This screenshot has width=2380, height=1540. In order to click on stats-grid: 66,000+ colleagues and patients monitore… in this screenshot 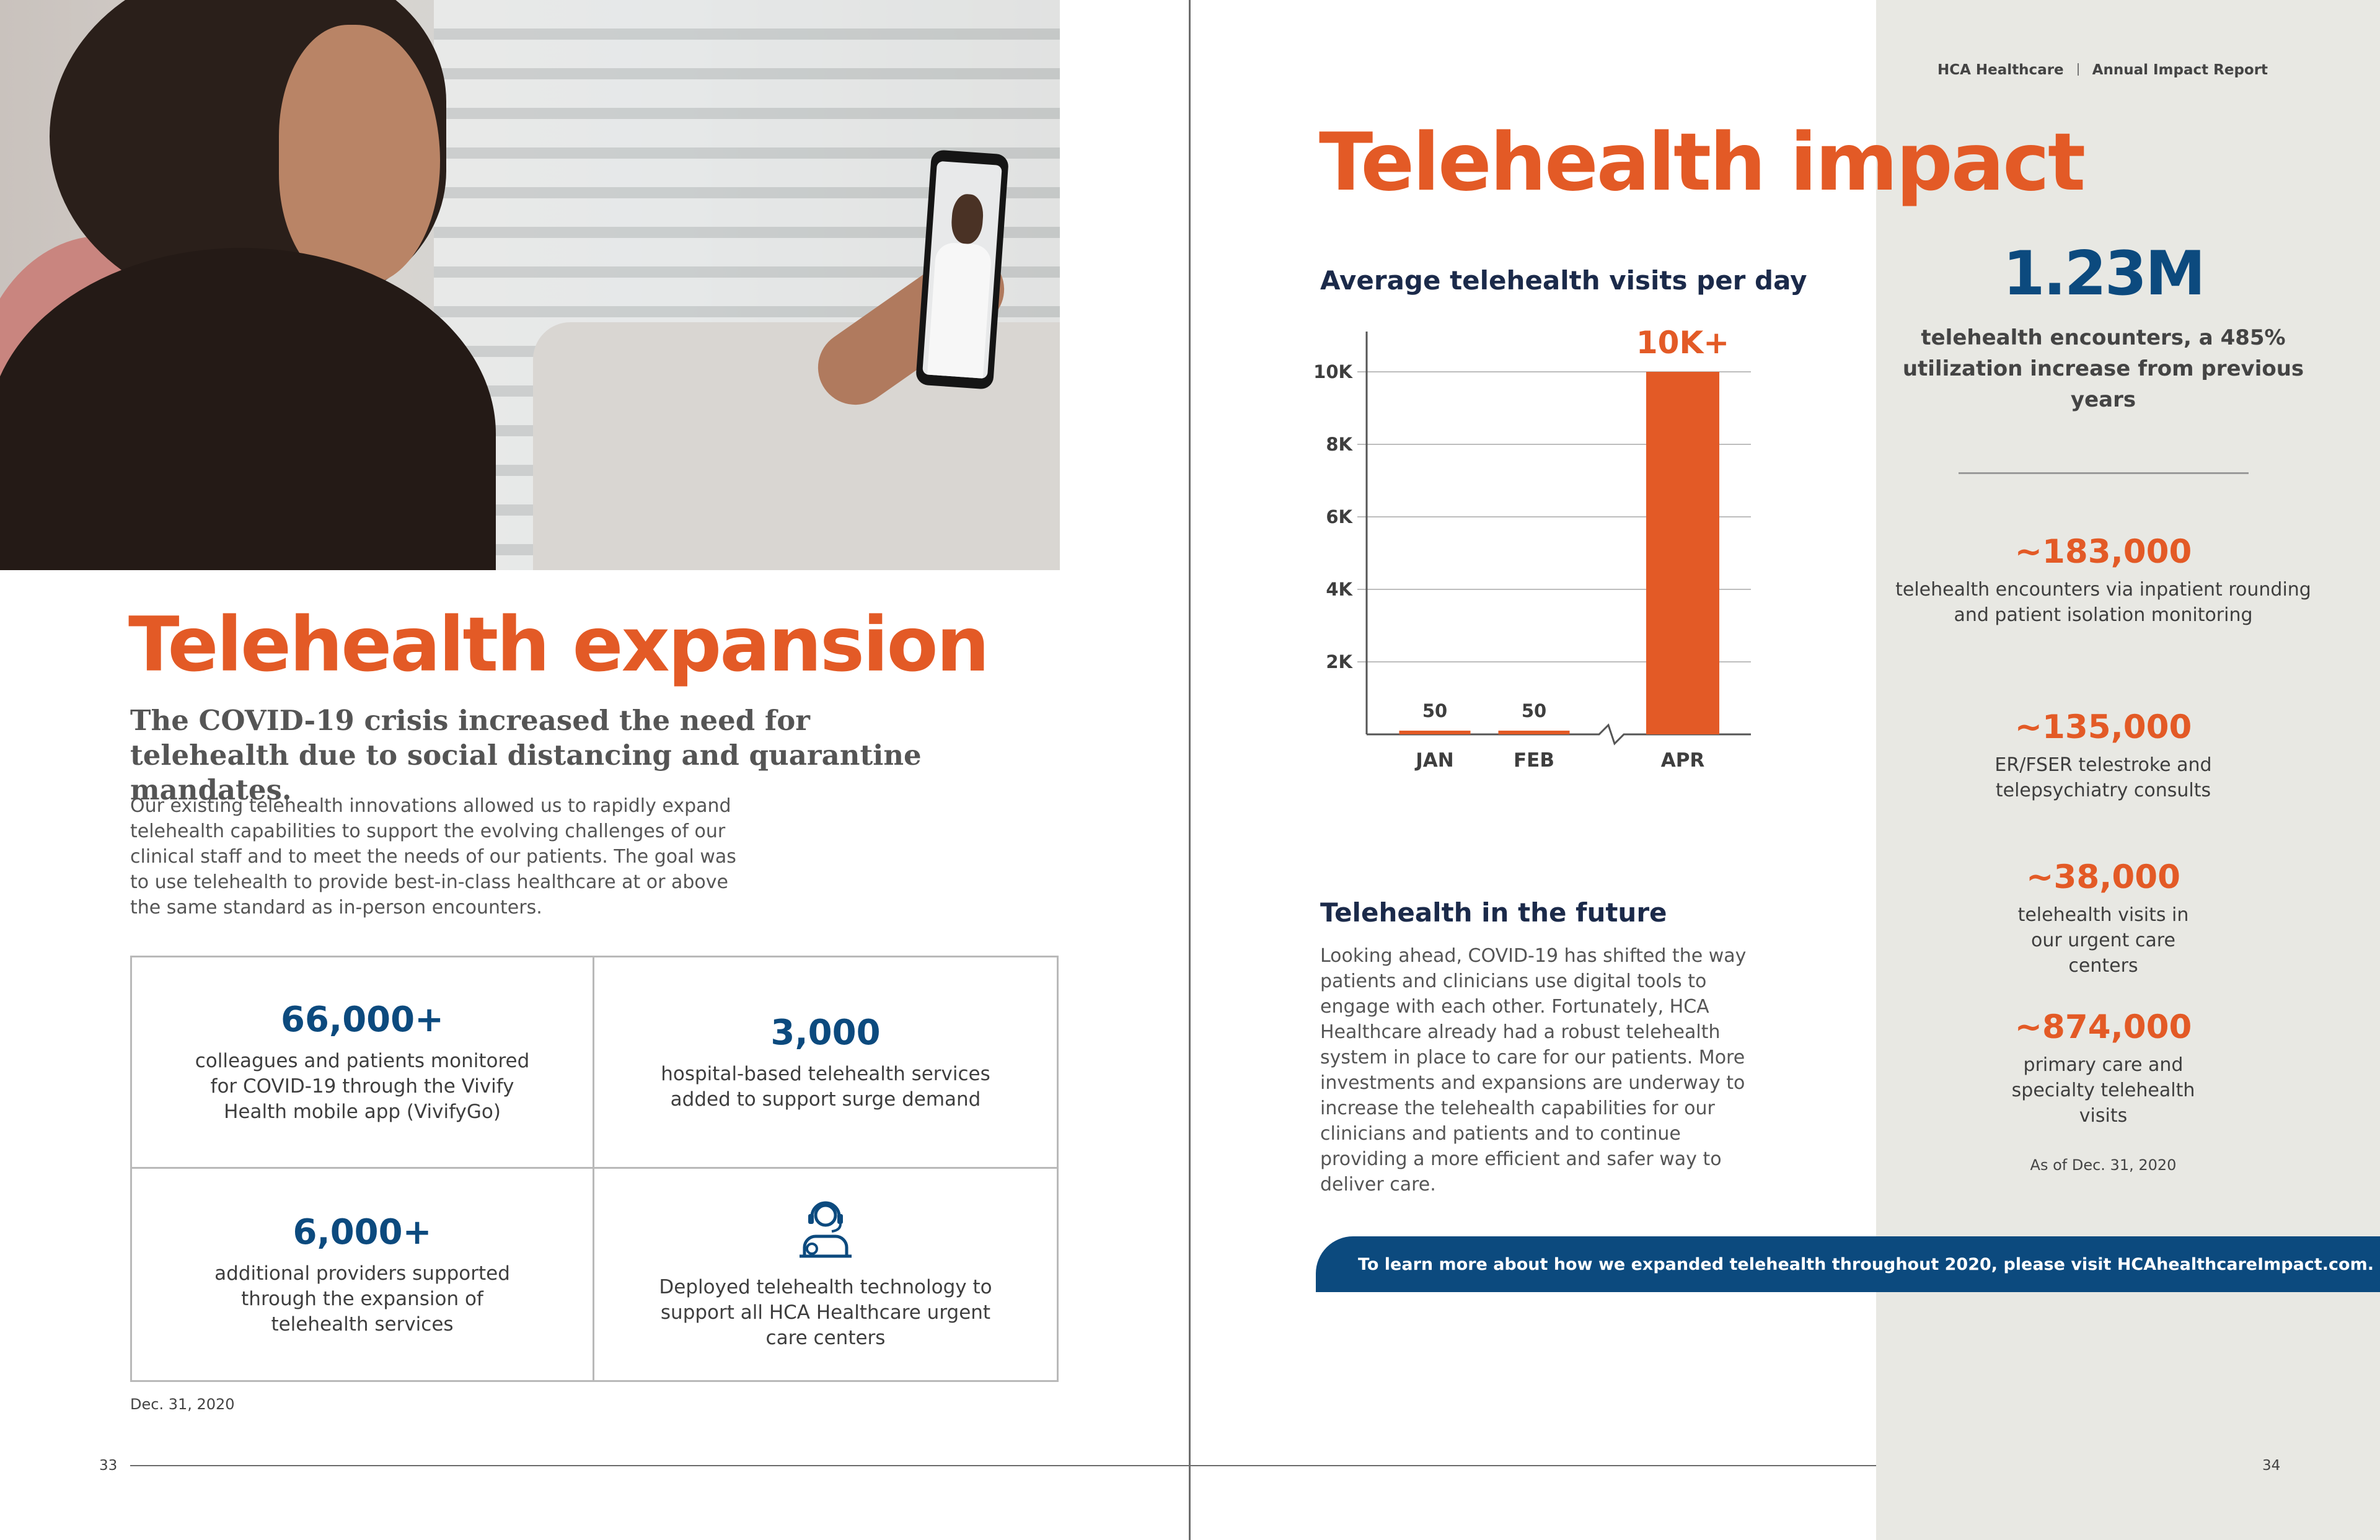, I will do `click(594, 1169)`.